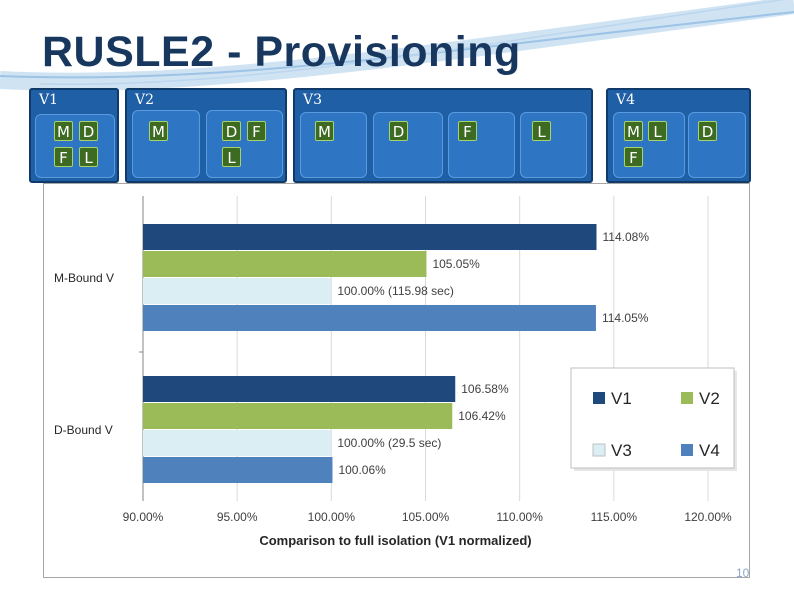 This screenshot has width=794, height=595. Describe the element at coordinates (49, 100) in the screenshot. I see `vm-label: V1` at that location.